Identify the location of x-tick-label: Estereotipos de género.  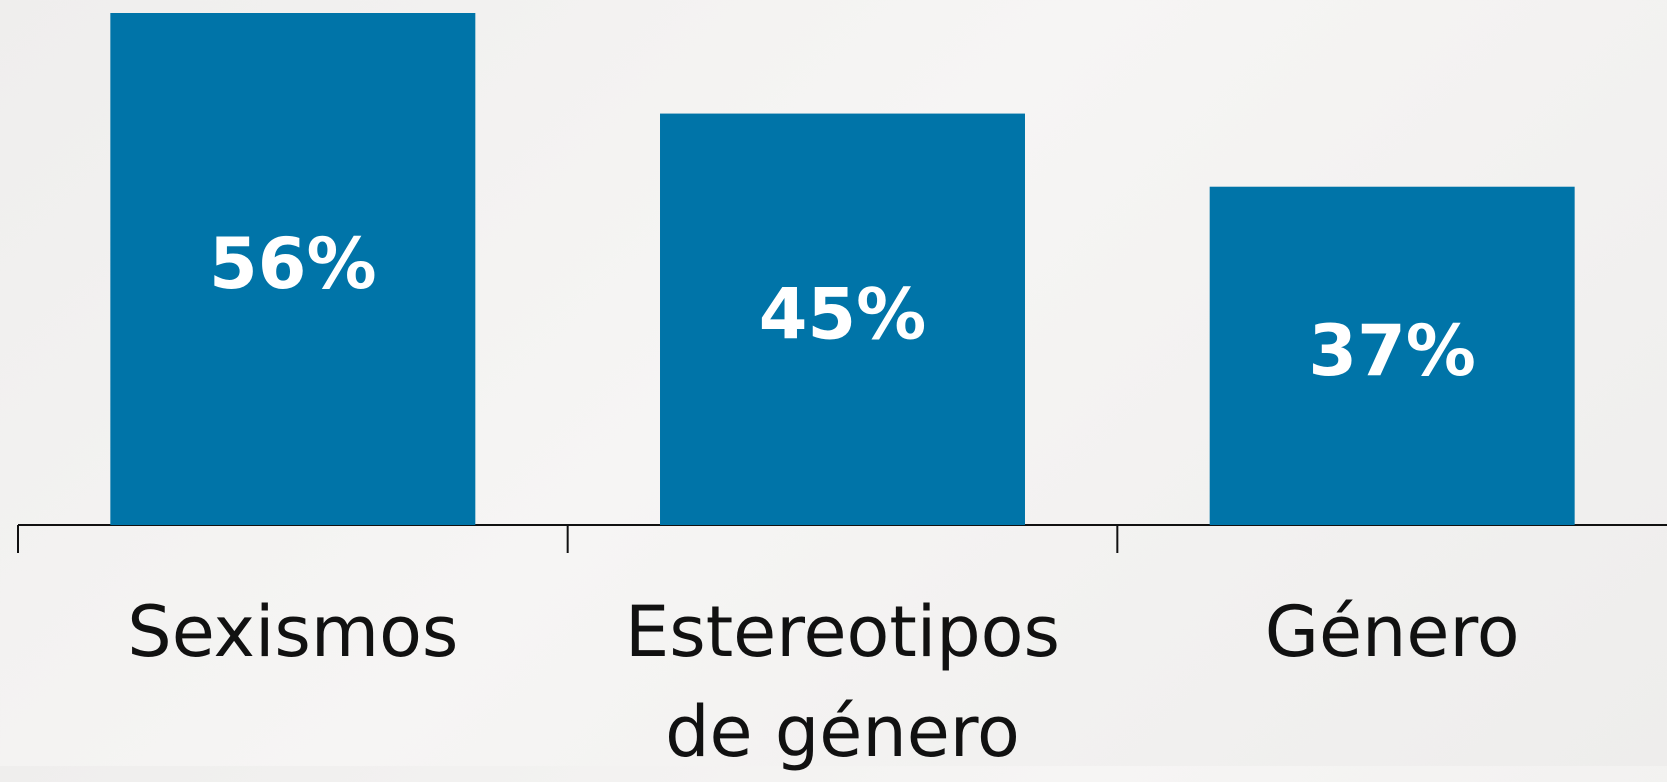
(842, 682).